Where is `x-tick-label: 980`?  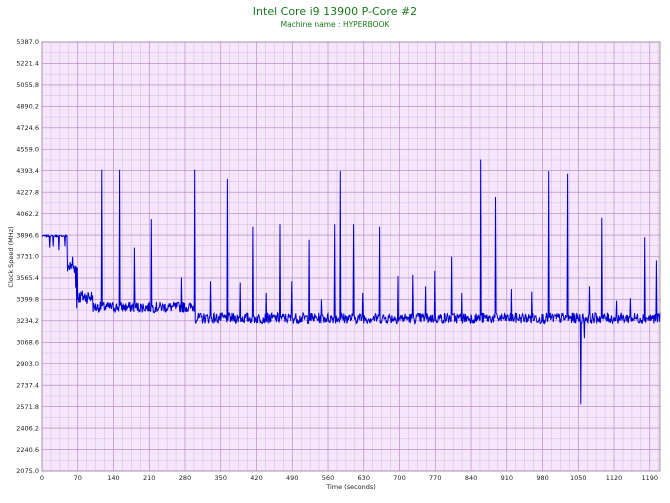
x-tick-label: 980 is located at coordinates (542, 478).